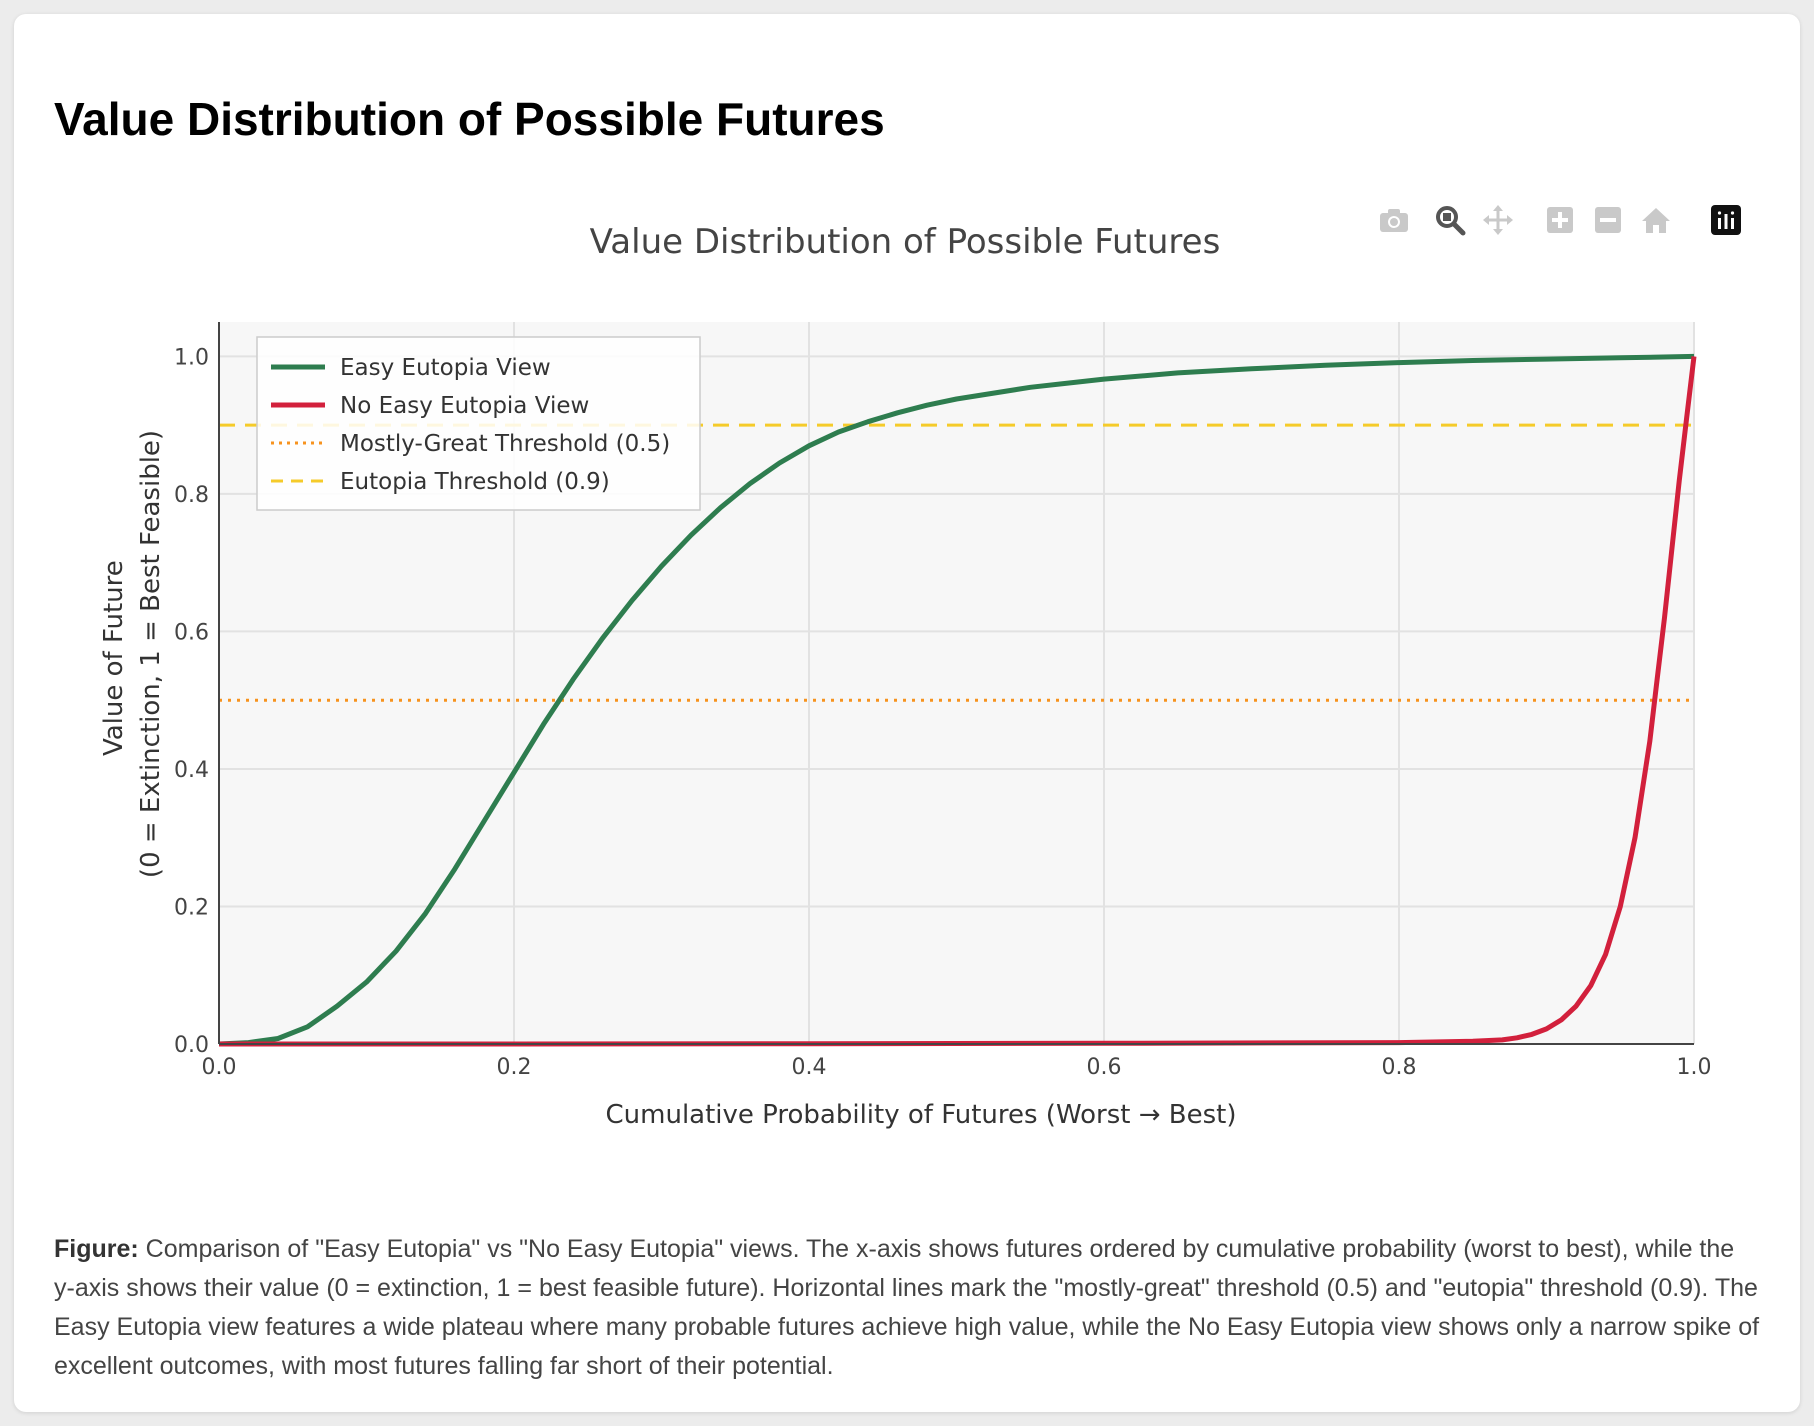  What do you see at coordinates (219, 1067) in the screenshot?
I see `x-tick-label: 0.0` at bounding box center [219, 1067].